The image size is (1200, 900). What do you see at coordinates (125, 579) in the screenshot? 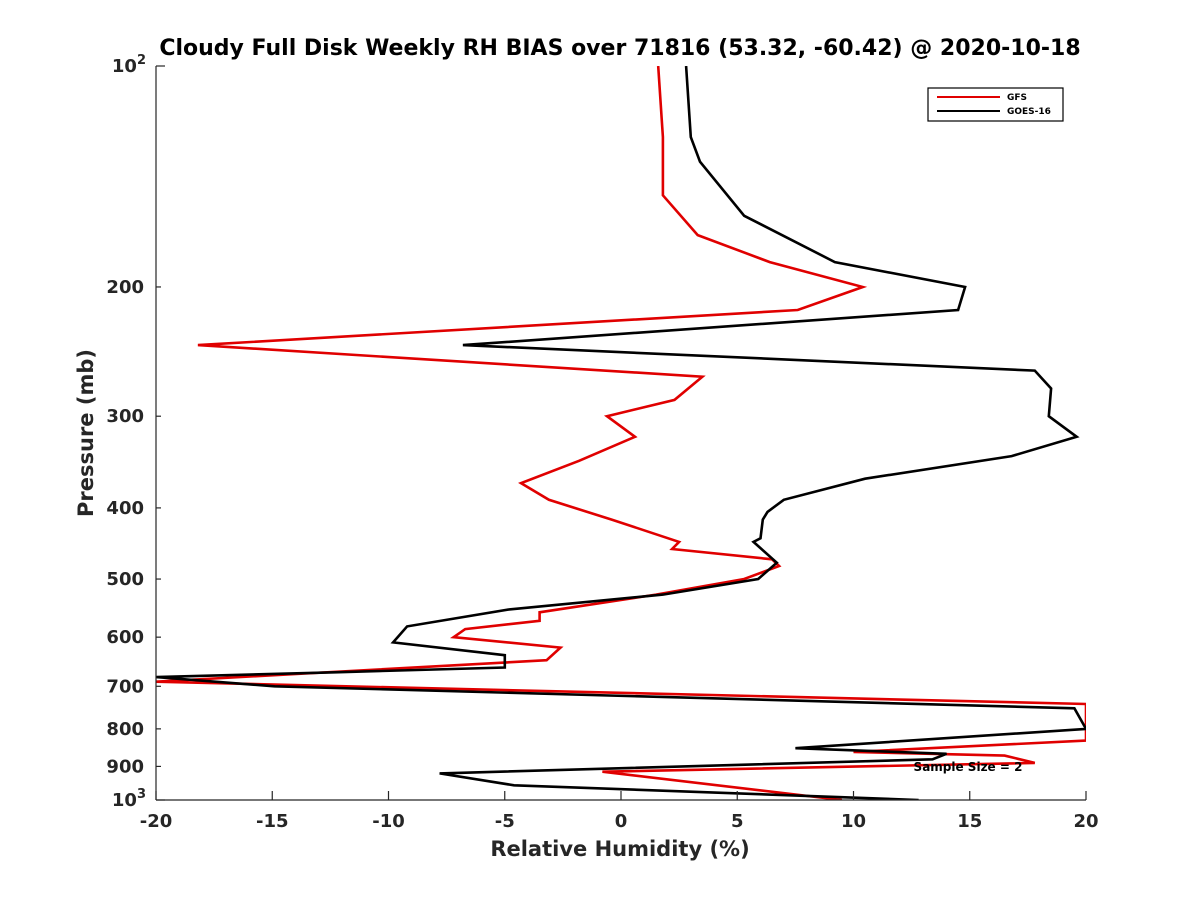
I see `y-tick-label: 500` at bounding box center [125, 579].